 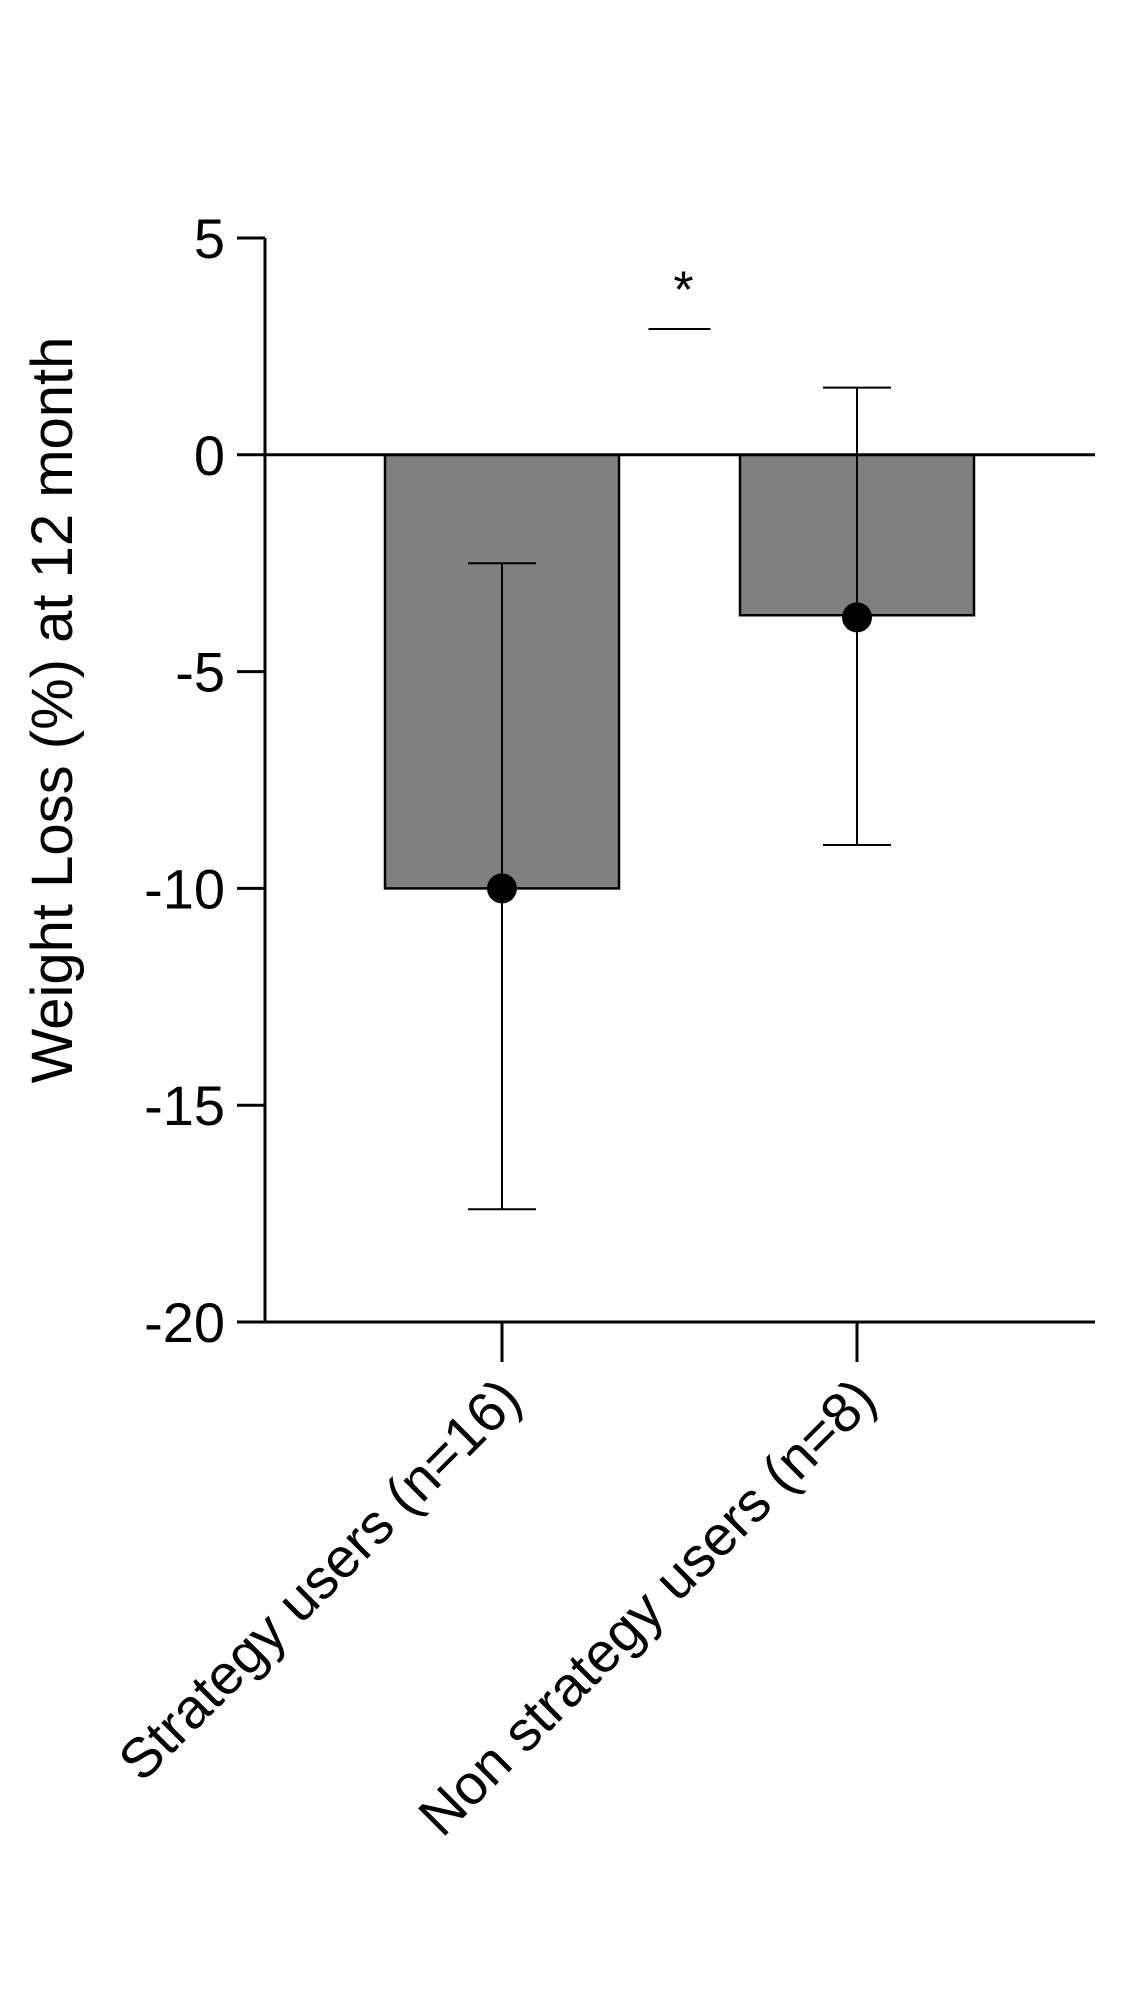 I want to click on y-tick-label-4: -15, so click(x=184, y=1105).